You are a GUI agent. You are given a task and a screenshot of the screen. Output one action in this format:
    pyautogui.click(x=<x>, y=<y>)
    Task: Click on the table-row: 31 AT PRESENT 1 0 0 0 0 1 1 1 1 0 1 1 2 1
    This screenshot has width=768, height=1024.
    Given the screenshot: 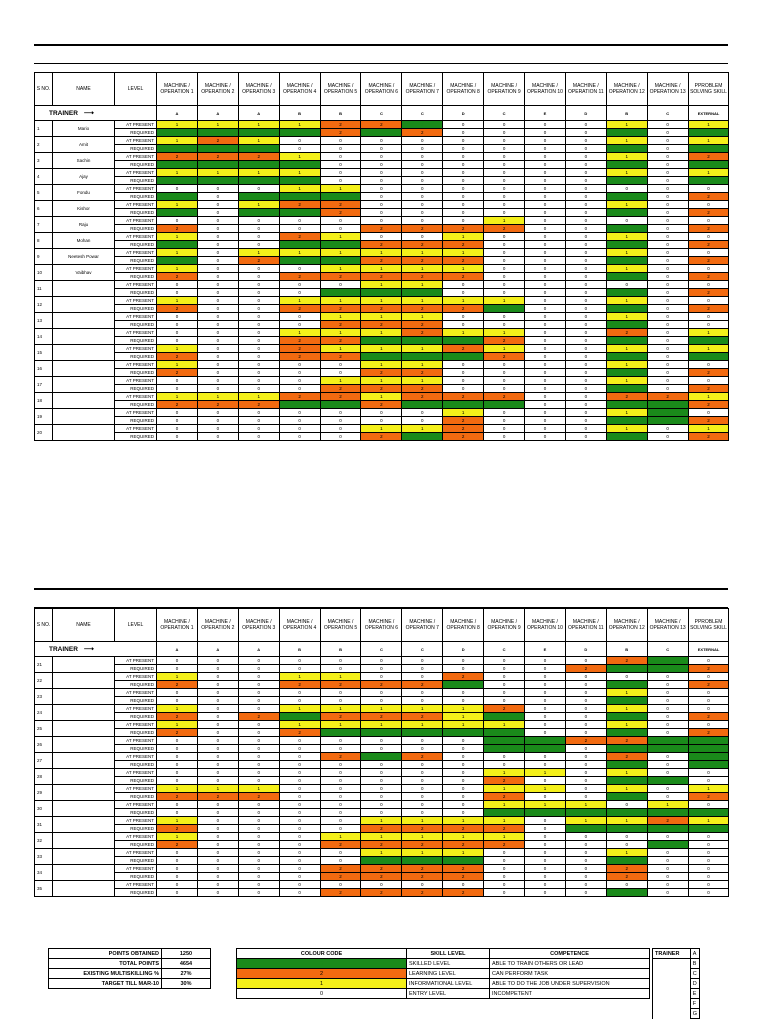 What is the action you would take?
    pyautogui.click(x=382, y=824)
    